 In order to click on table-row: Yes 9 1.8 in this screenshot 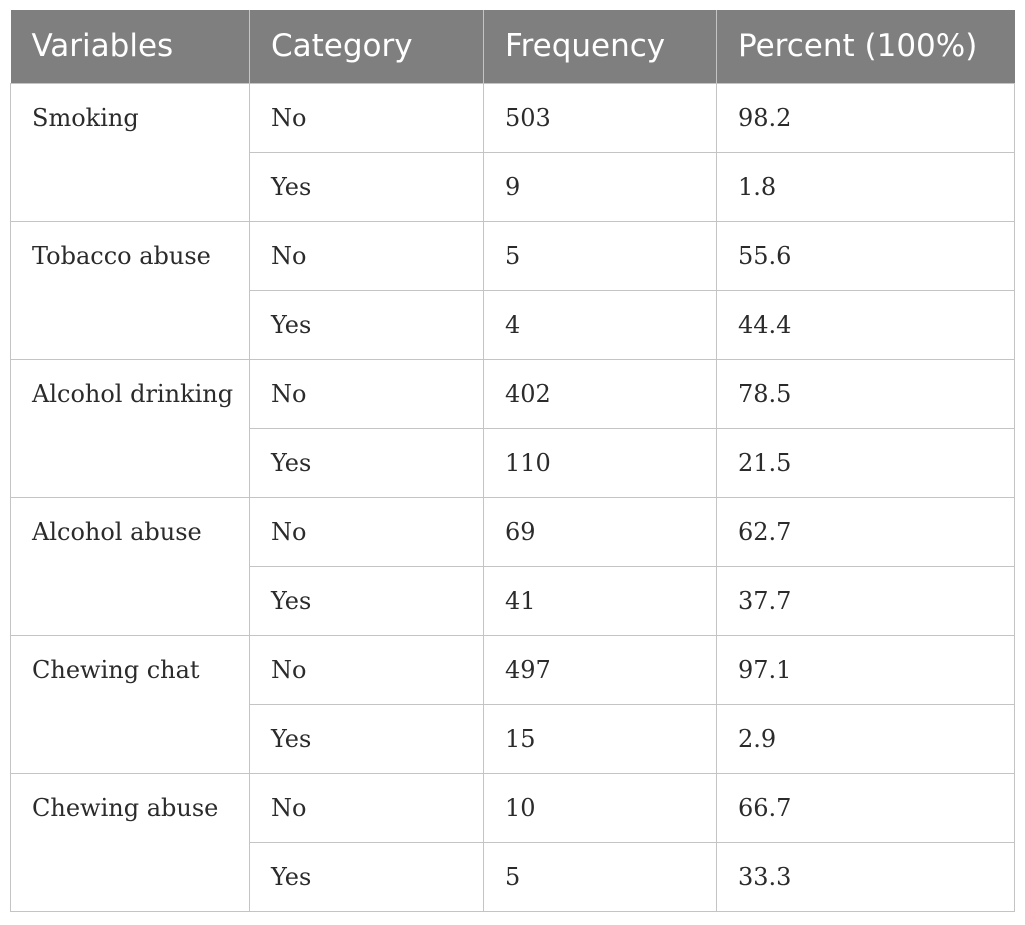, I will do `click(513, 186)`.